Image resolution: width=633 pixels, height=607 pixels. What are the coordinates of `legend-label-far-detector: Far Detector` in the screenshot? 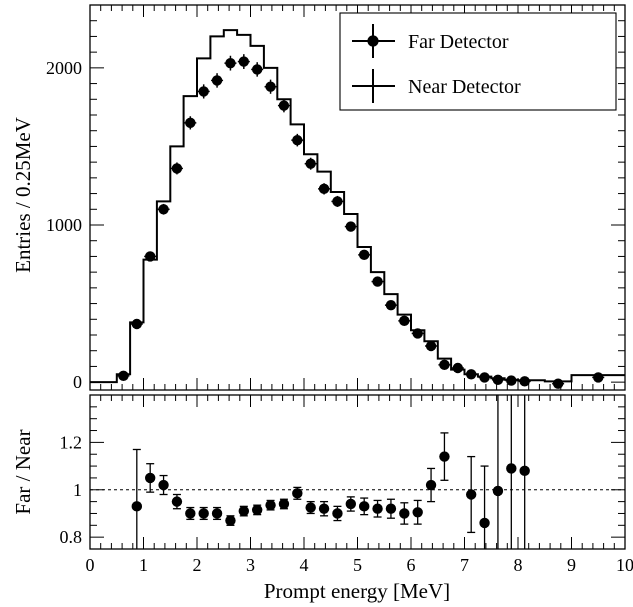 It's located at (458, 42).